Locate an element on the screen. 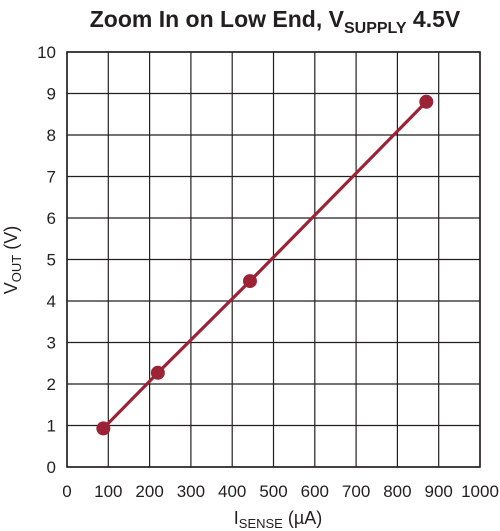 The width and height of the screenshot is (500, 531). x-tick-label: 600 is located at coordinates (315, 491).